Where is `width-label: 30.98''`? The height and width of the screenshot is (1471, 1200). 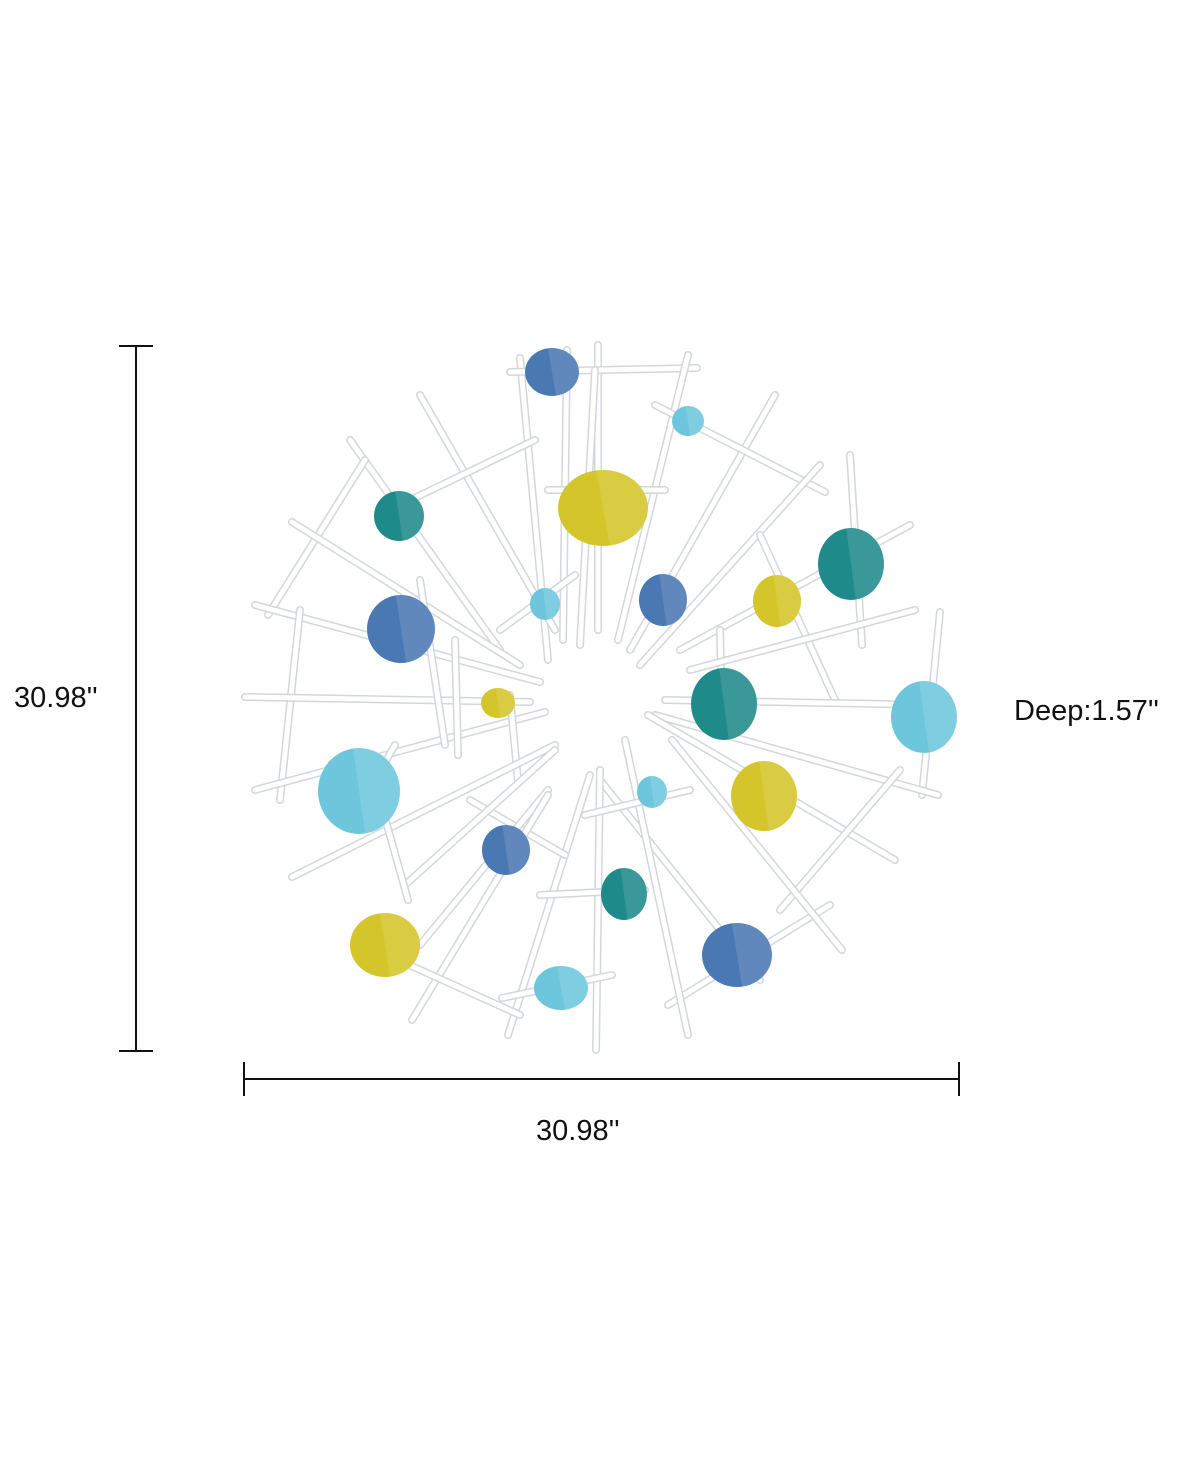
width-label: 30.98'' is located at coordinates (578, 1131).